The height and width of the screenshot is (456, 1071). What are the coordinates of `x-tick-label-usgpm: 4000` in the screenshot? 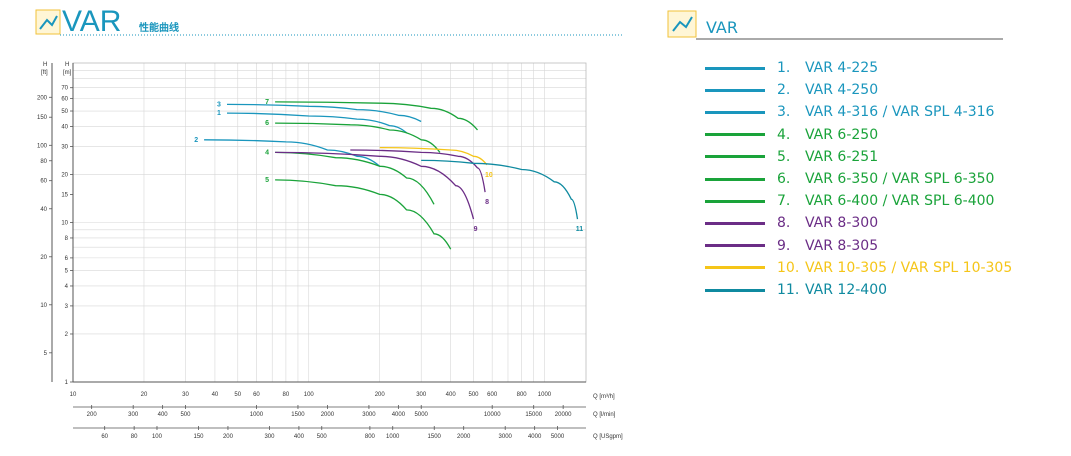 It's located at (535, 437).